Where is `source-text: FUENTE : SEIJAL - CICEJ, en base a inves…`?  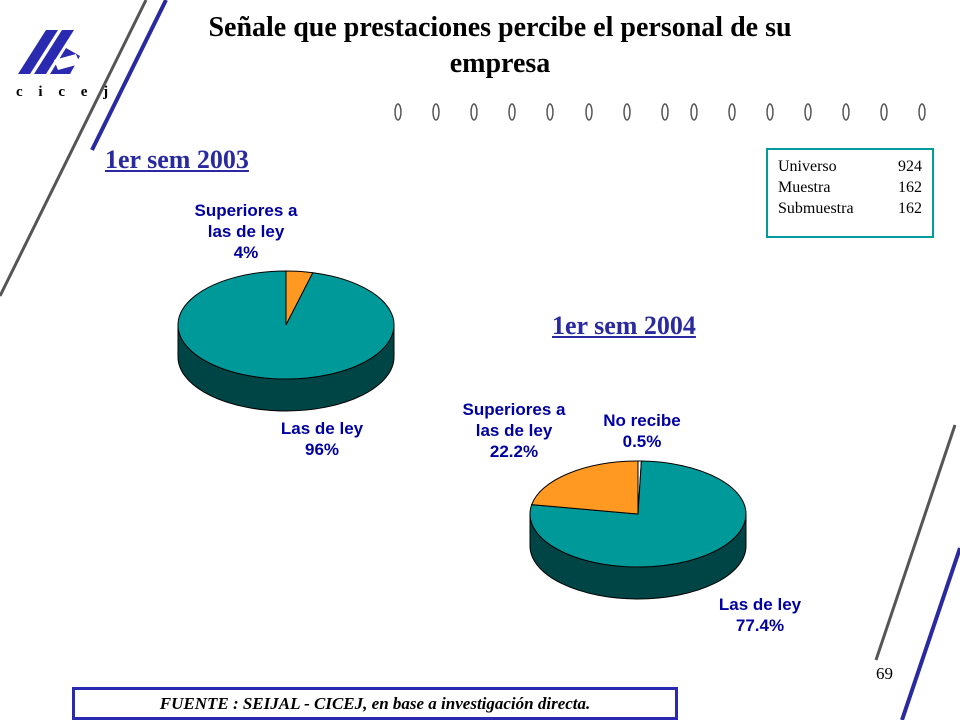
source-text: FUENTE : SEIJAL - CICEJ, en base a inves… is located at coordinates (375, 703).